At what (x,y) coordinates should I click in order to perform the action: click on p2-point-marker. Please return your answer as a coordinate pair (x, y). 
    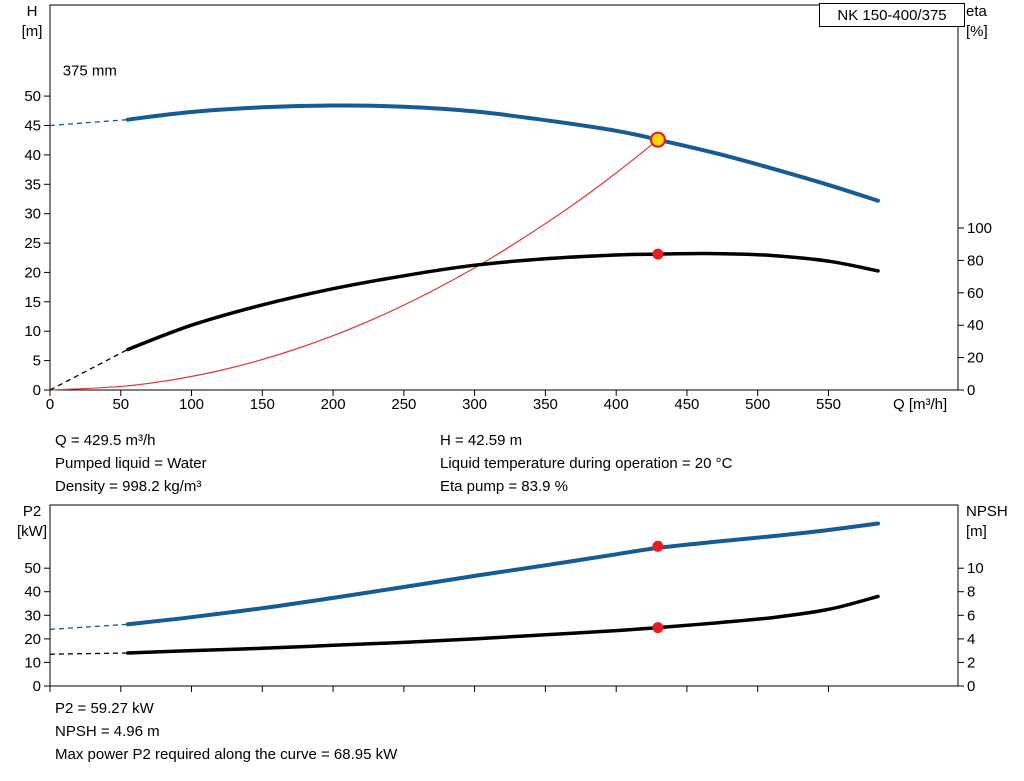
    Looking at the image, I should click on (658, 546).